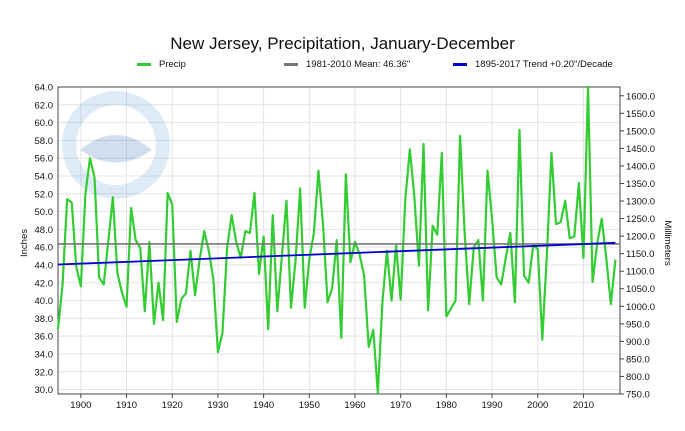 The image size is (685, 431). What do you see at coordinates (640, 307) in the screenshot?
I see `y-tick-label-right: 1000.0` at bounding box center [640, 307].